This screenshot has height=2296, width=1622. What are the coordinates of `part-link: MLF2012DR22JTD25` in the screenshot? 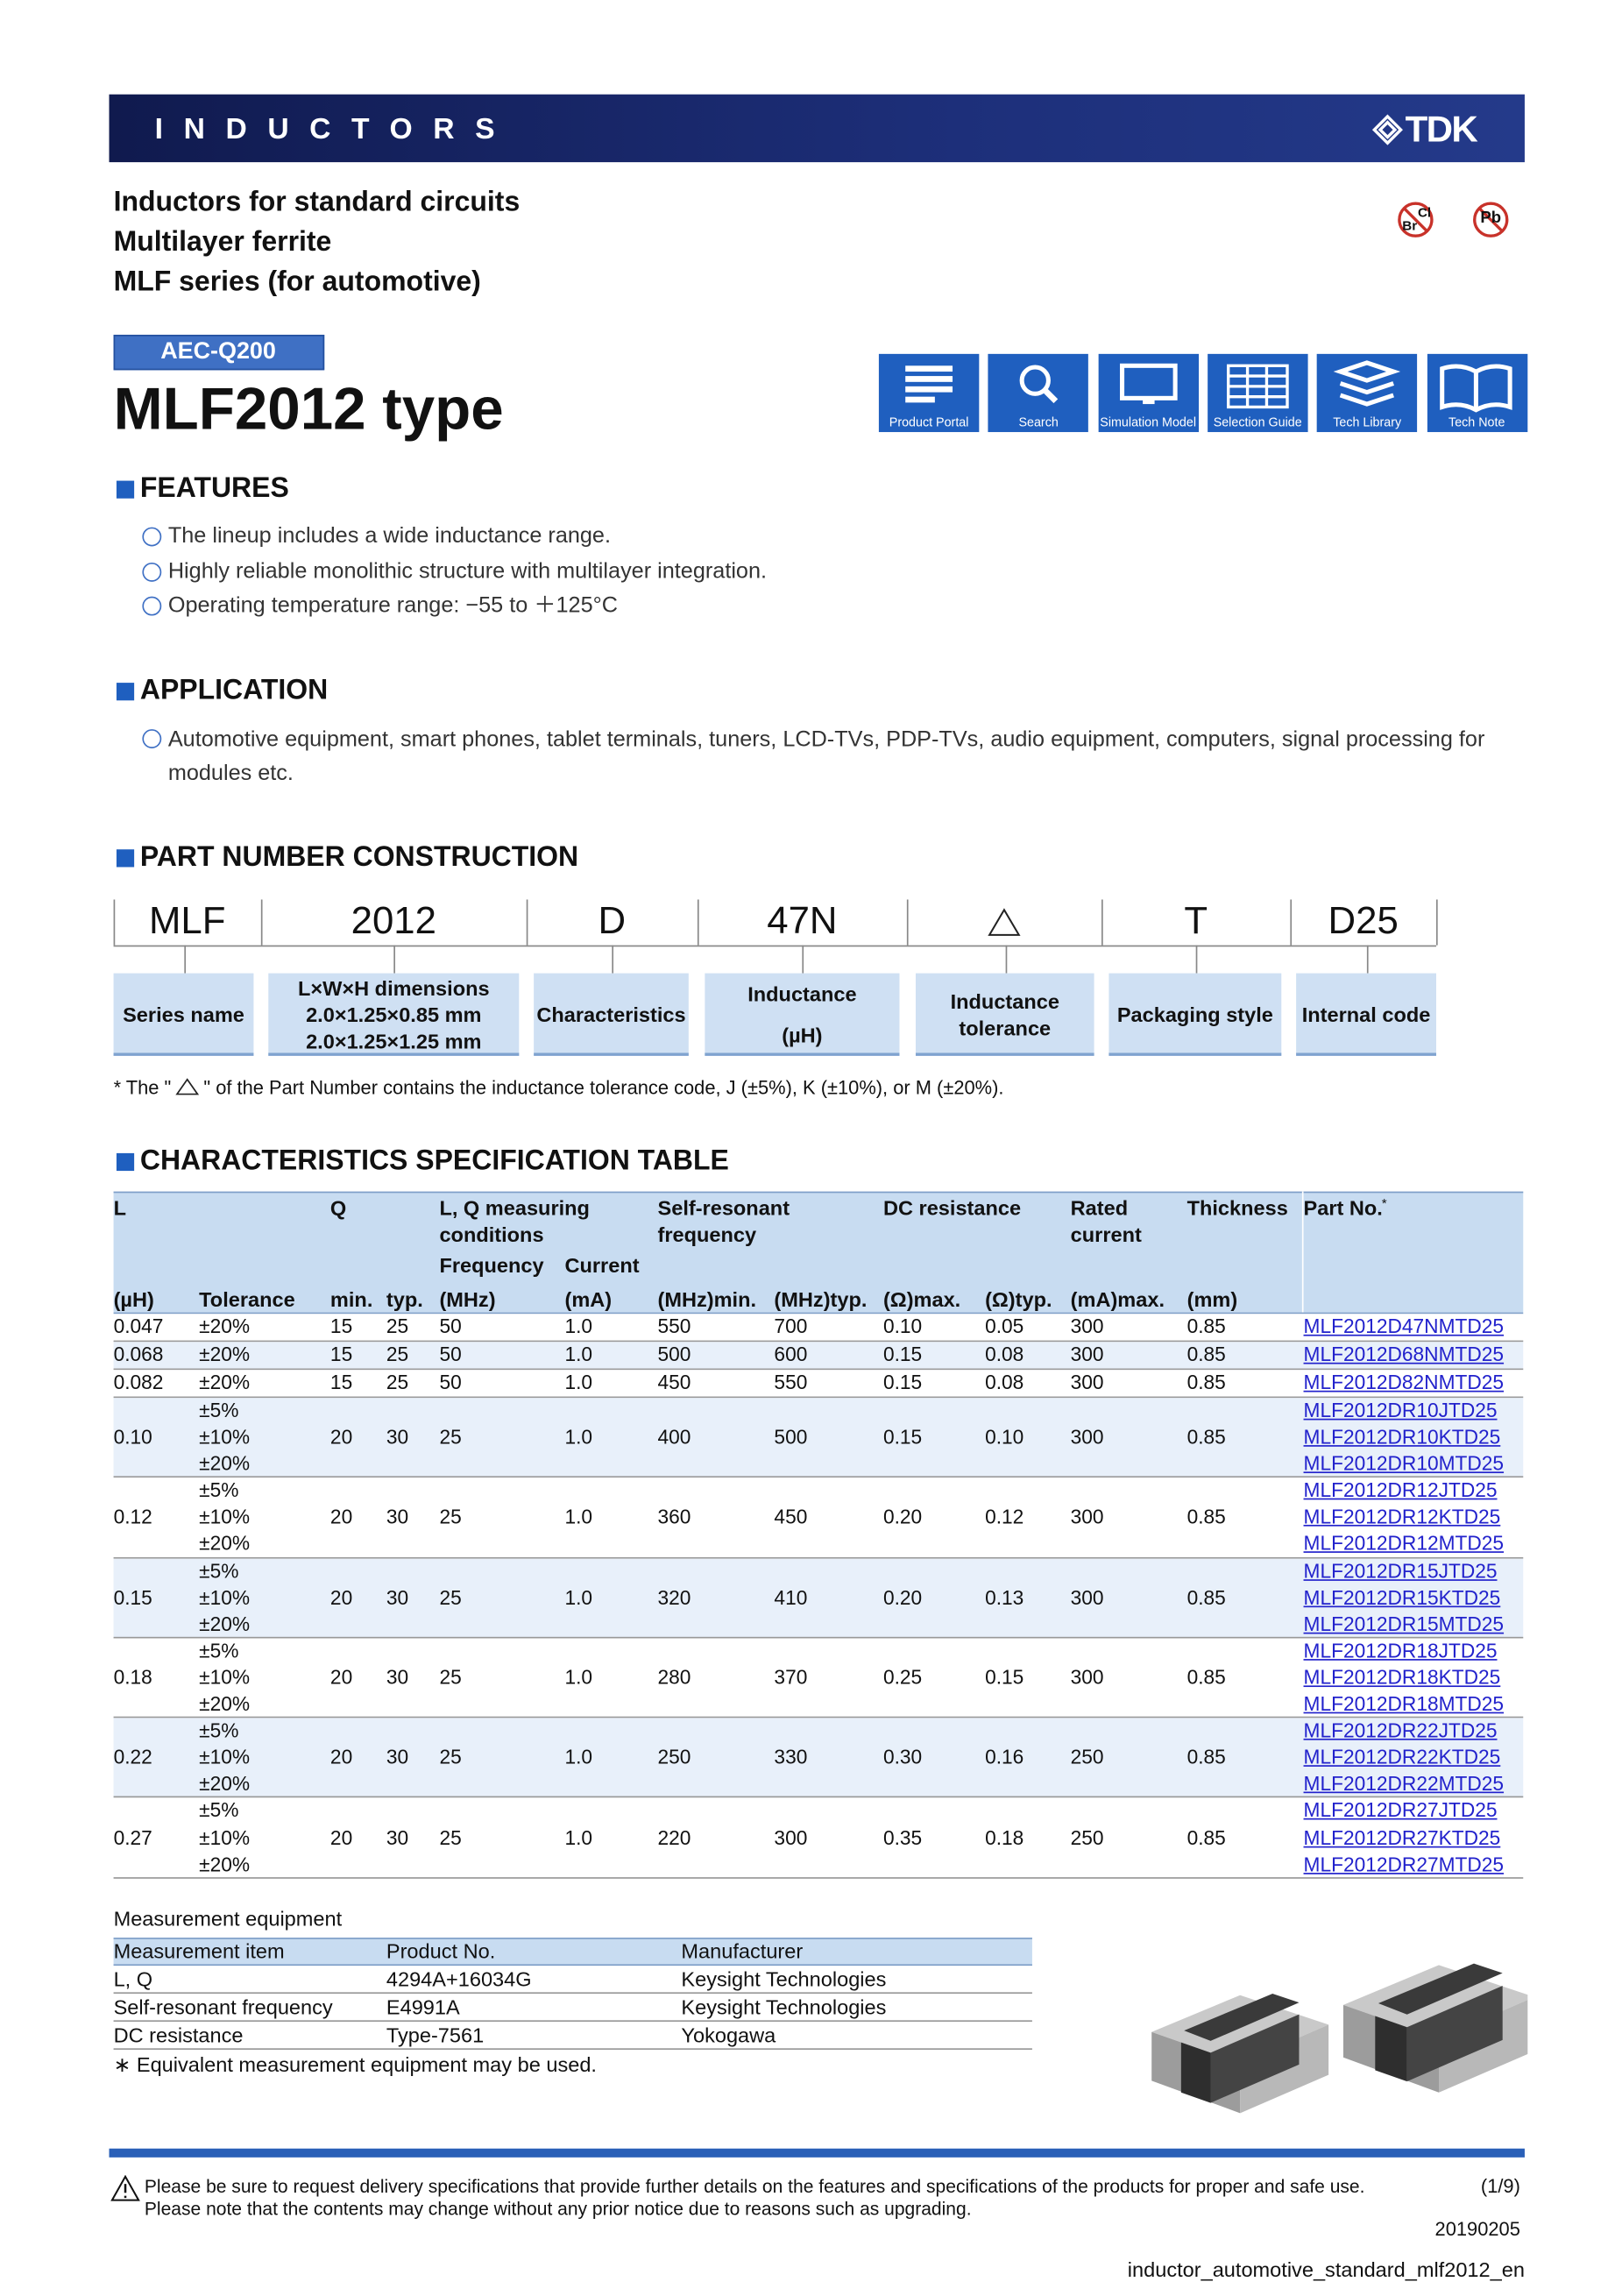 It's located at (1400, 1730).